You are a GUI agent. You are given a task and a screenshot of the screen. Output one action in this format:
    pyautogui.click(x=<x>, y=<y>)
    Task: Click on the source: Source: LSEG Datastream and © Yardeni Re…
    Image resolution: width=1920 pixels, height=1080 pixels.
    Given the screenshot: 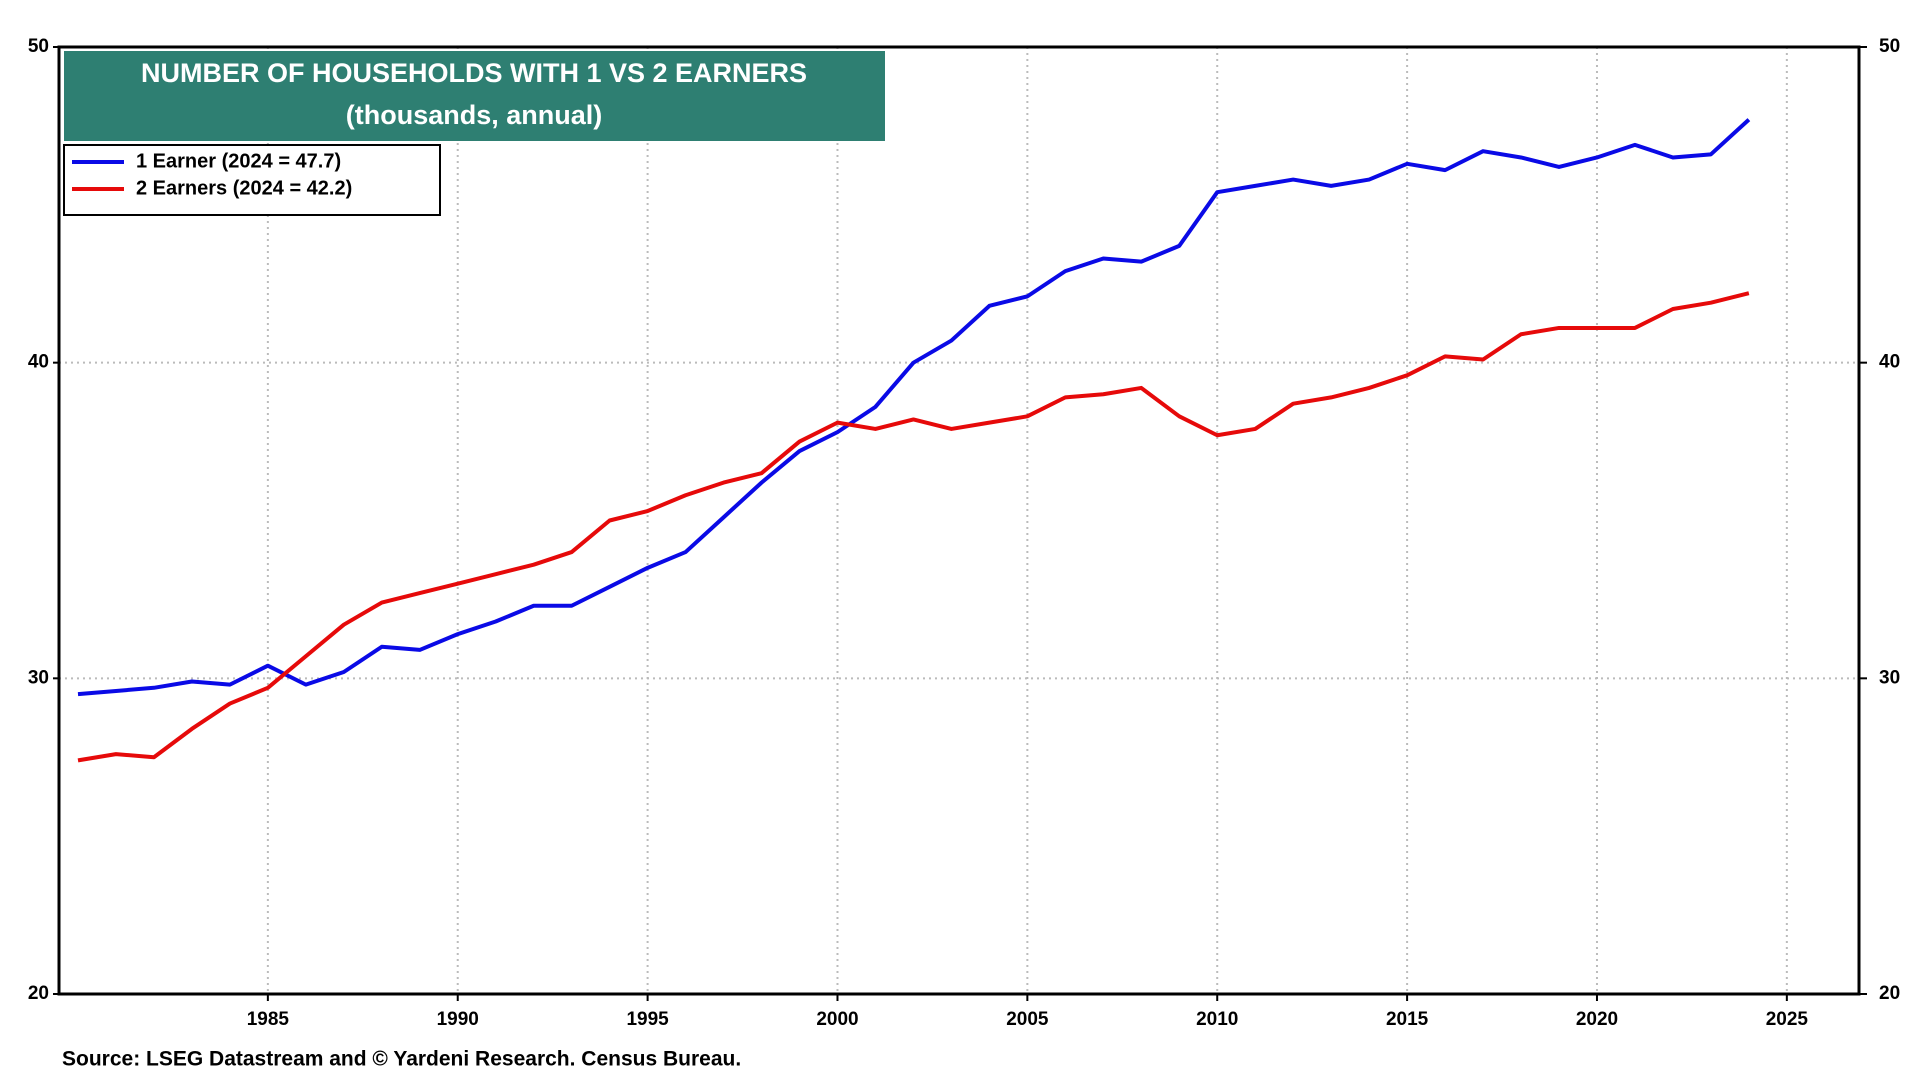 What is the action you would take?
    pyautogui.click(x=401, y=1059)
    